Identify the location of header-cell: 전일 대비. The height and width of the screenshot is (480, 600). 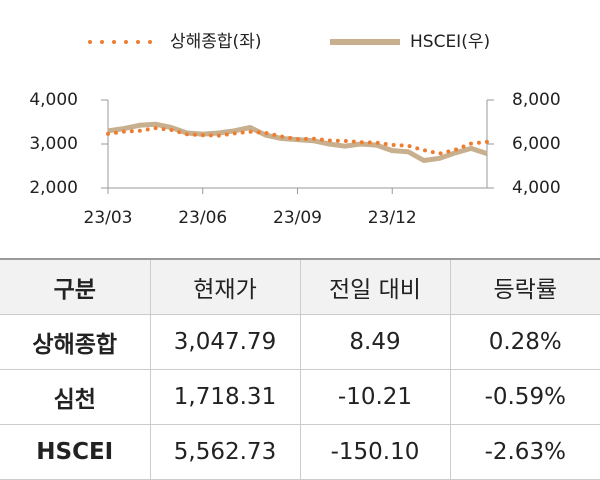
(374, 286).